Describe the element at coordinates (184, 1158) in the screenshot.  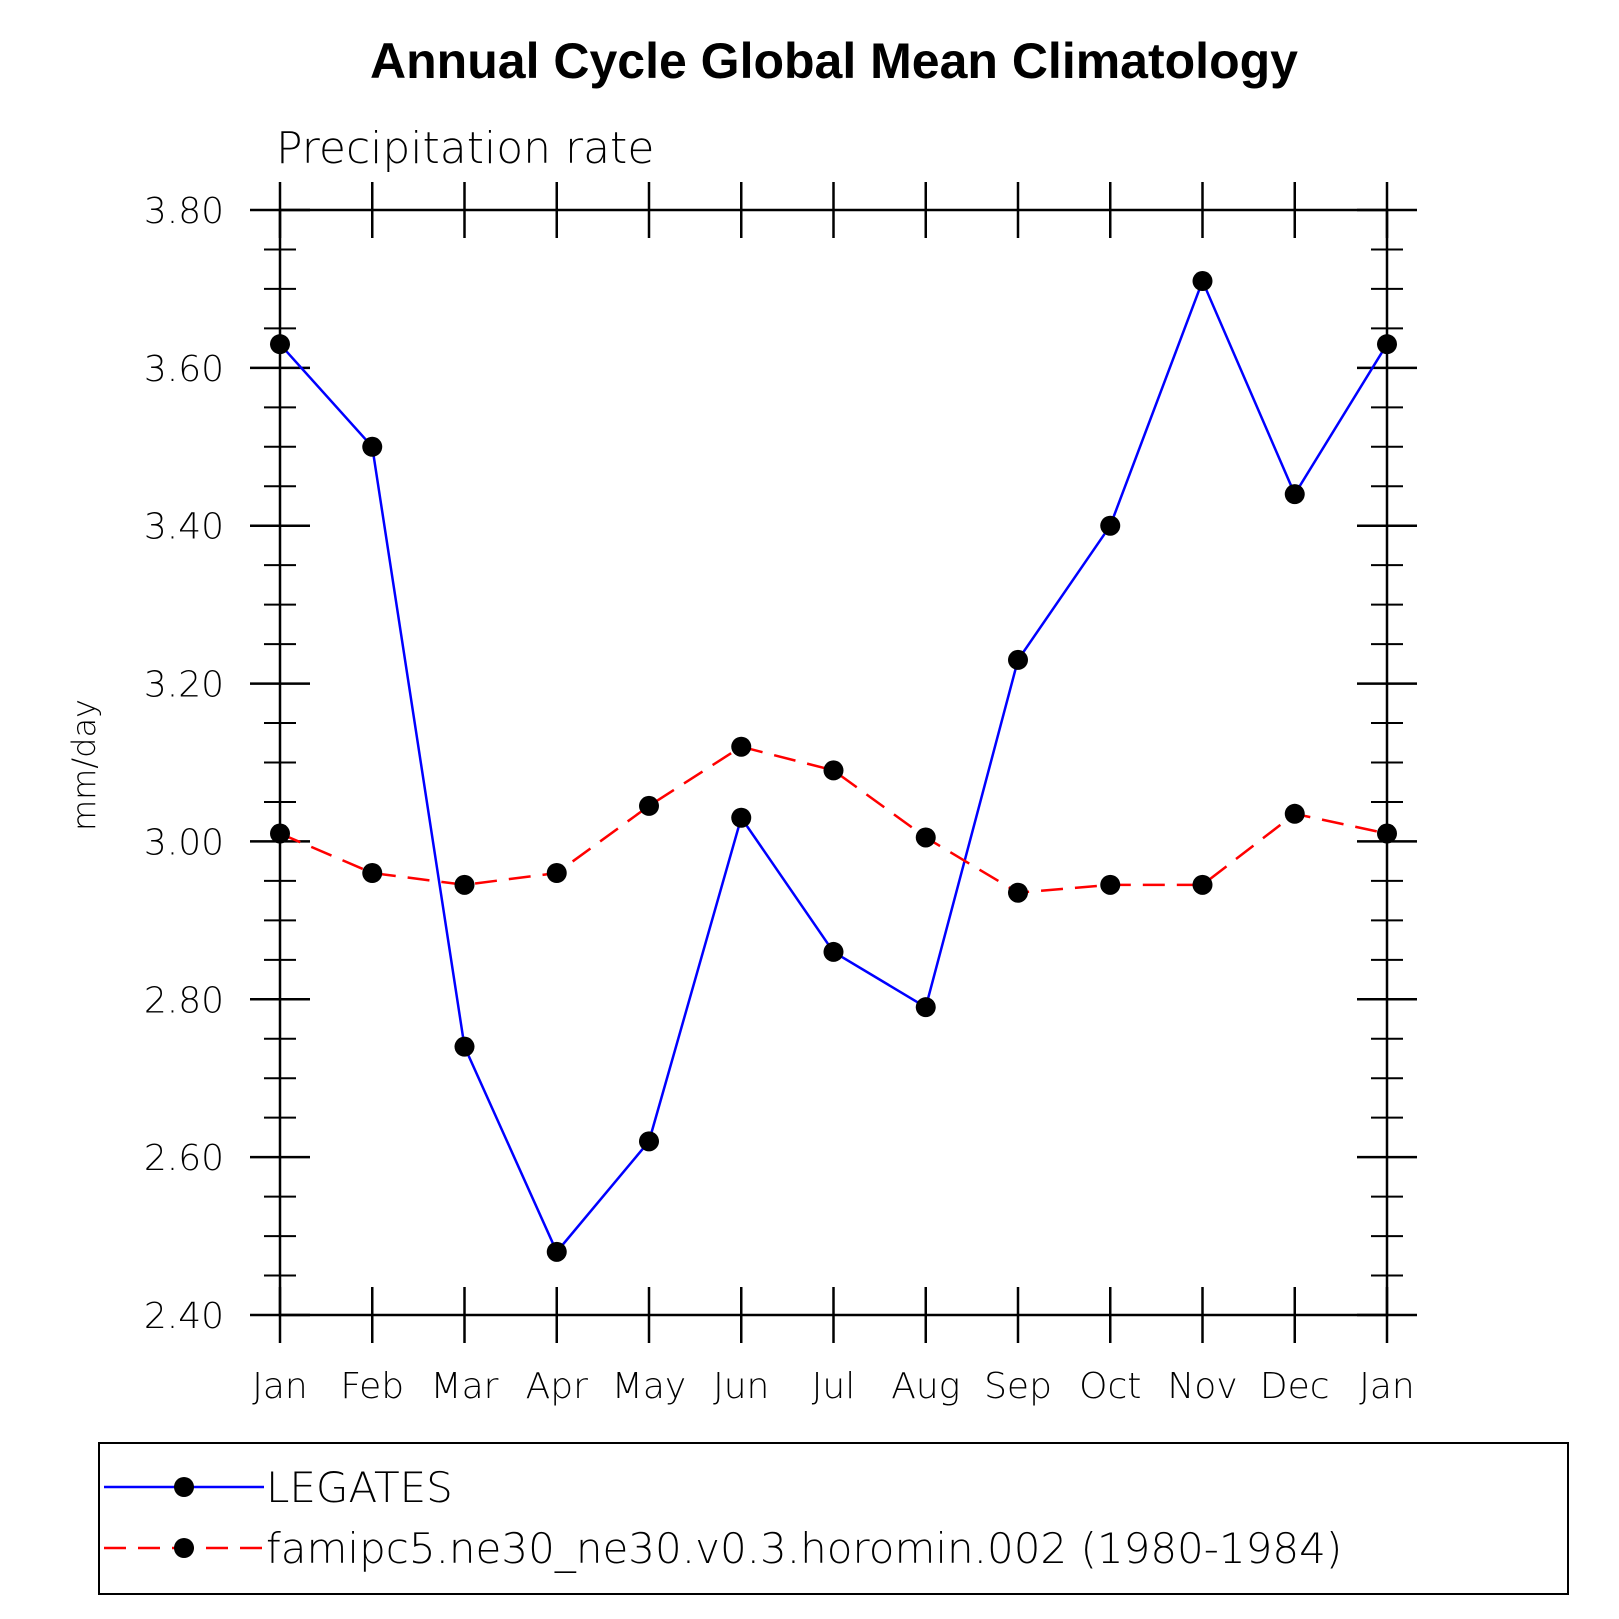
I see `y-tick-label: 2.60` at that location.